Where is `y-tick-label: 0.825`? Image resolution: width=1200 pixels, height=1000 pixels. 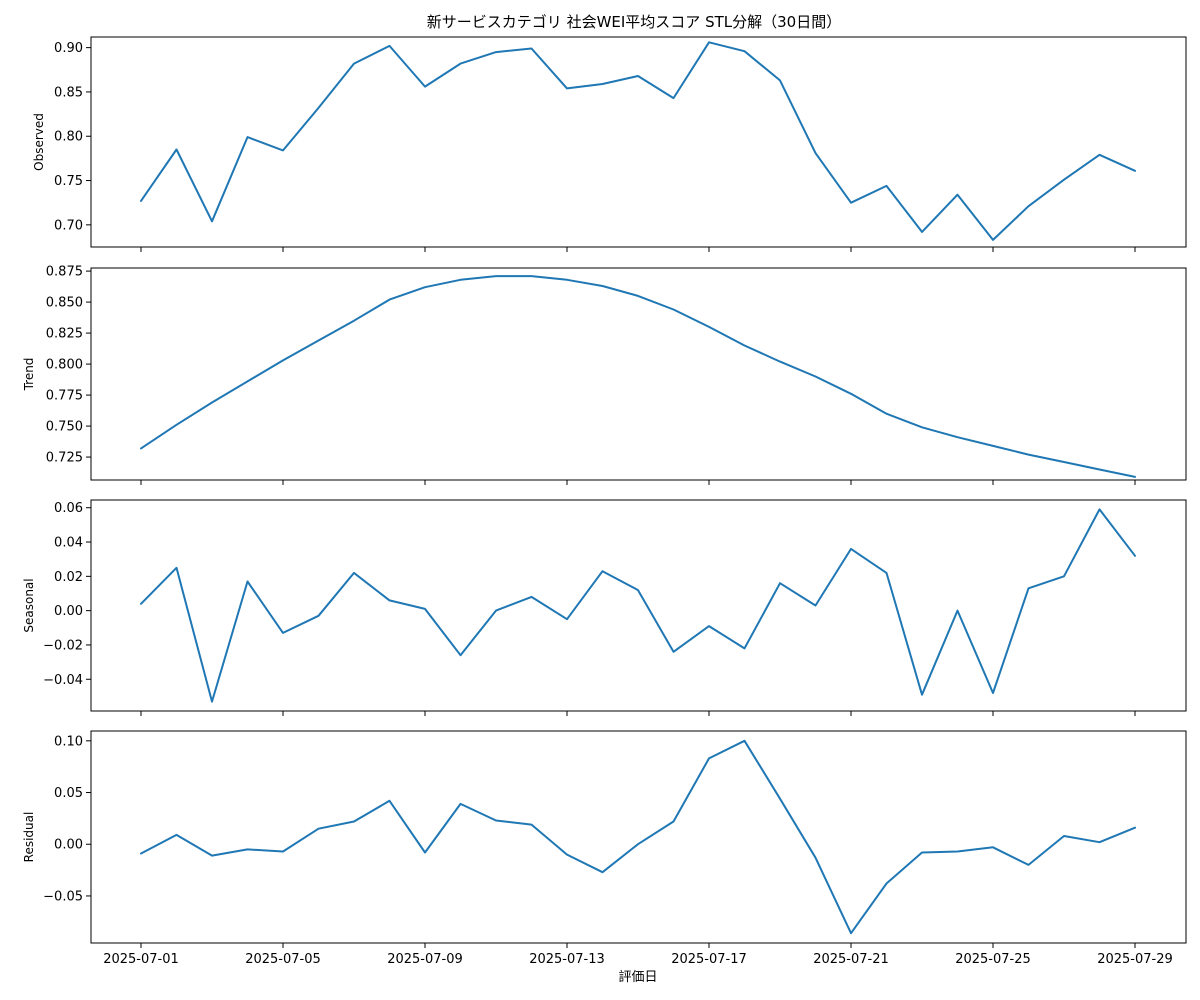
y-tick-label: 0.825 is located at coordinates (64, 334).